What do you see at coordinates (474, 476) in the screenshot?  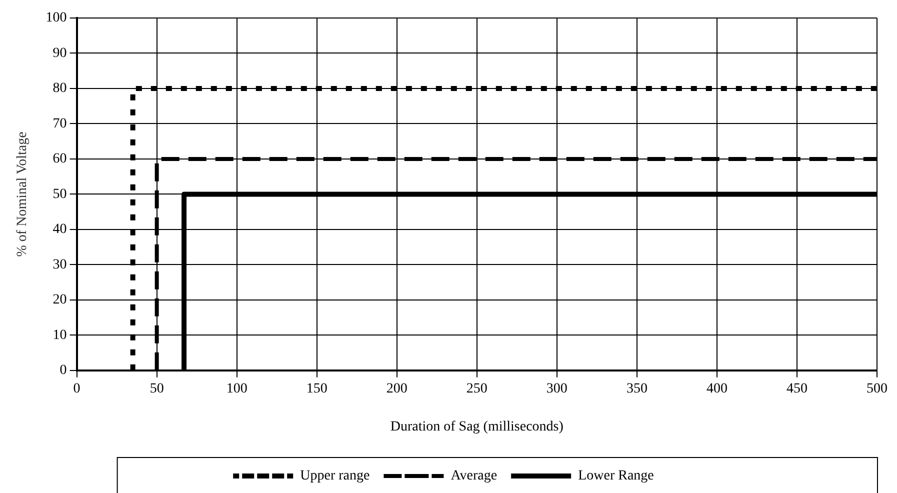 I see `legend-label: Average` at bounding box center [474, 476].